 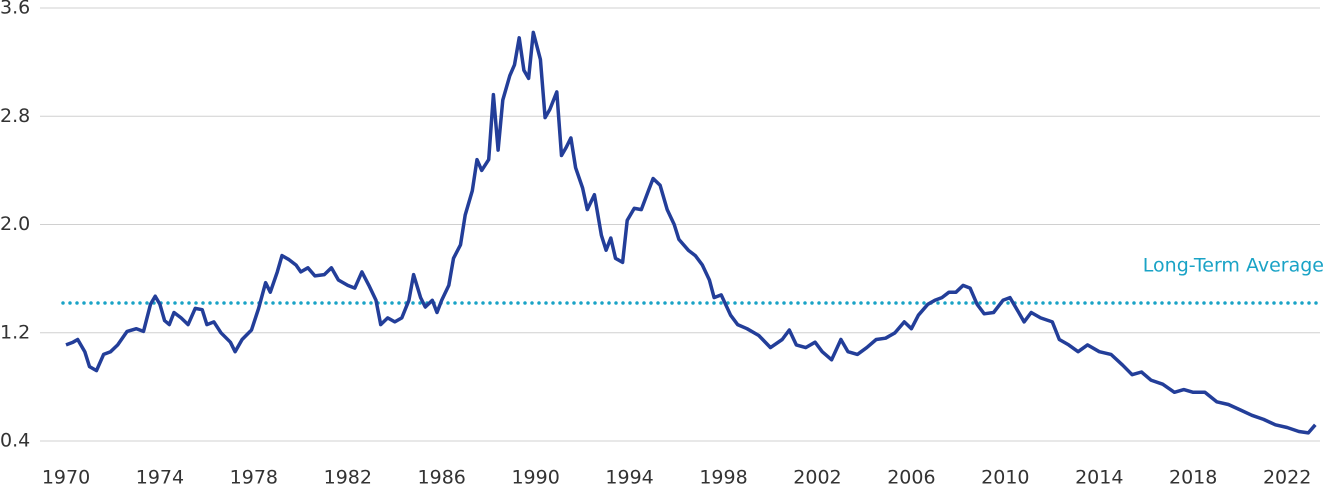 I want to click on x-tick-label: 2022, so click(x=1287, y=477).